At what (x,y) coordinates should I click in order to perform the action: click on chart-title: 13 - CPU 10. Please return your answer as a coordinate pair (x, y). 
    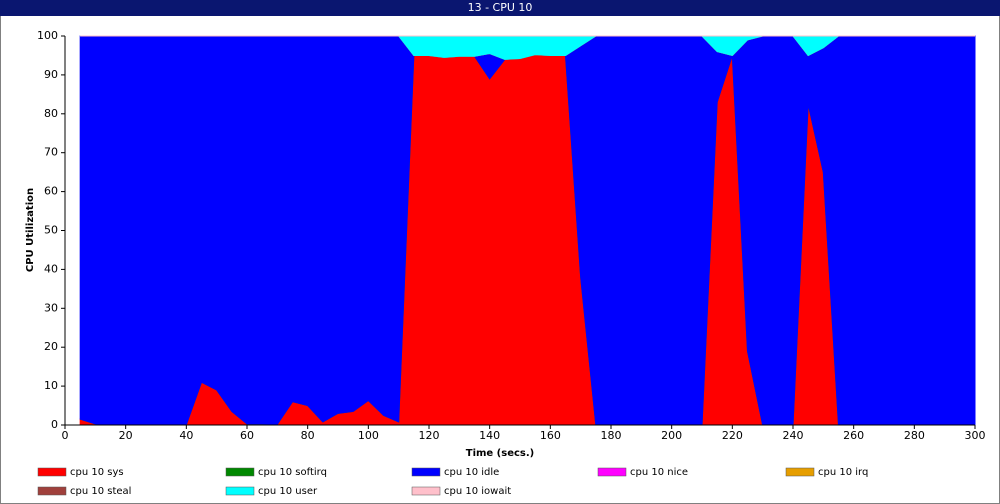
    Looking at the image, I should click on (500, 7).